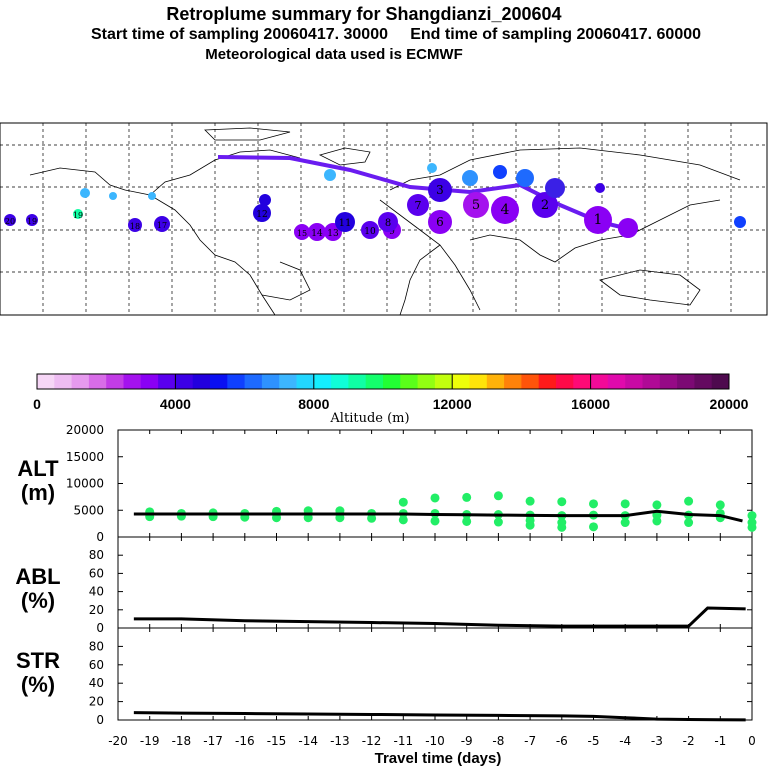 The height and width of the screenshot is (768, 768). Describe the element at coordinates (435, 674) in the screenshot. I see `str-panel-frame` at that location.